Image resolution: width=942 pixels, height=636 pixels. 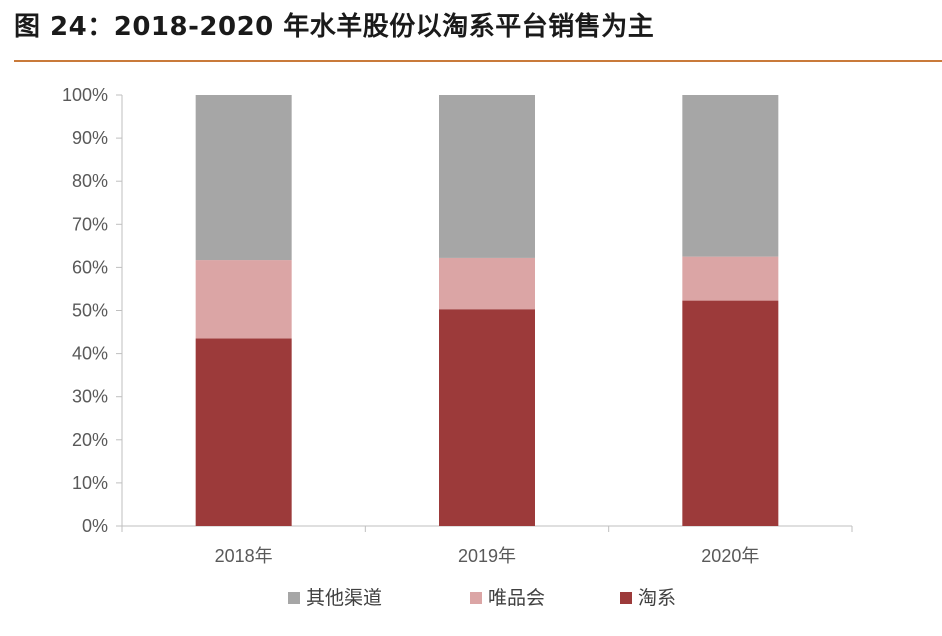 I want to click on bar-segment-2018年-唯品会, so click(x=243, y=299).